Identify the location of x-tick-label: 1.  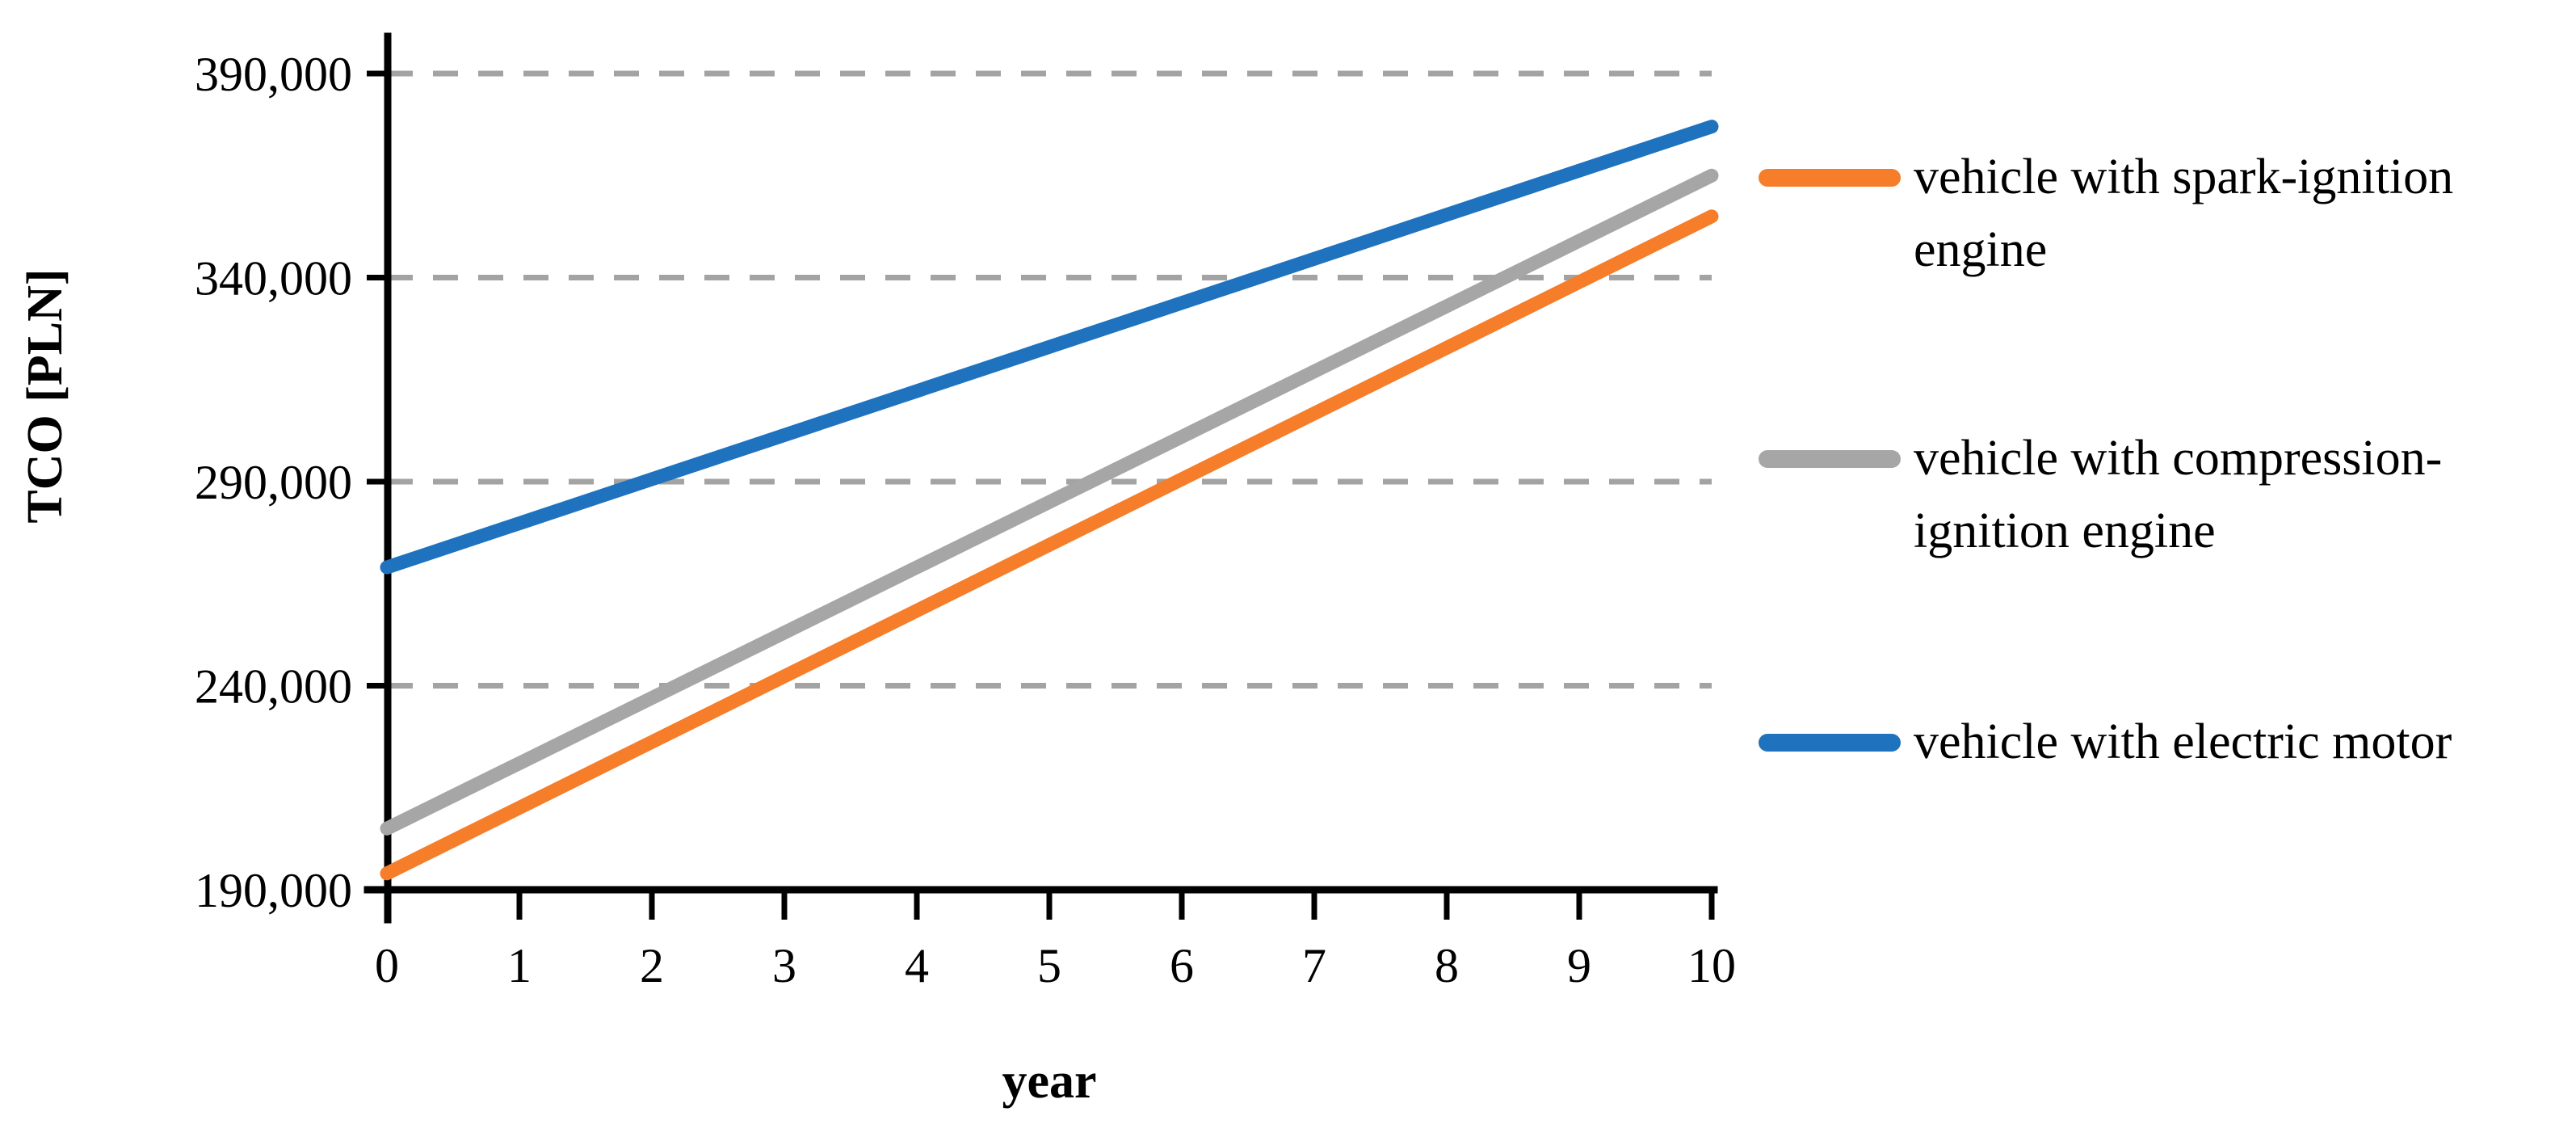
(520, 965).